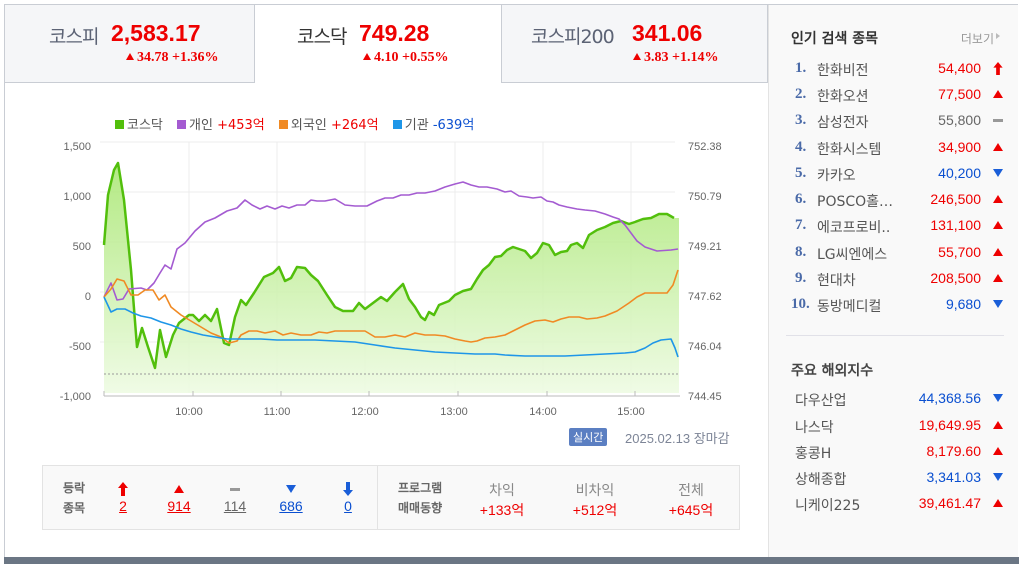  What do you see at coordinates (291, 506) in the screenshot?
I see `updown-count: 686` at bounding box center [291, 506].